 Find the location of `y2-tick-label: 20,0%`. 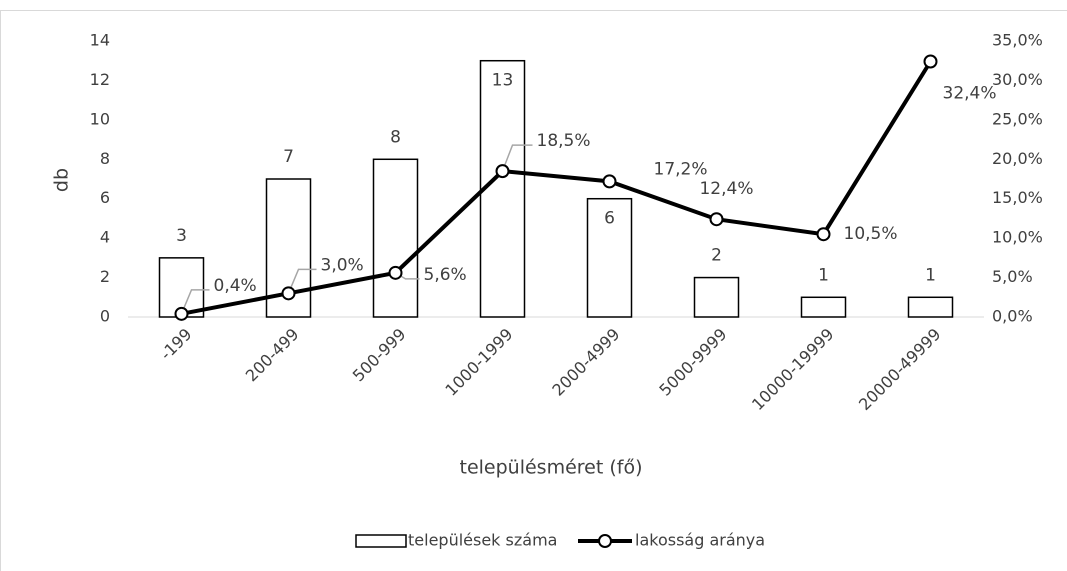

y2-tick-label: 20,0% is located at coordinates (1017, 158).